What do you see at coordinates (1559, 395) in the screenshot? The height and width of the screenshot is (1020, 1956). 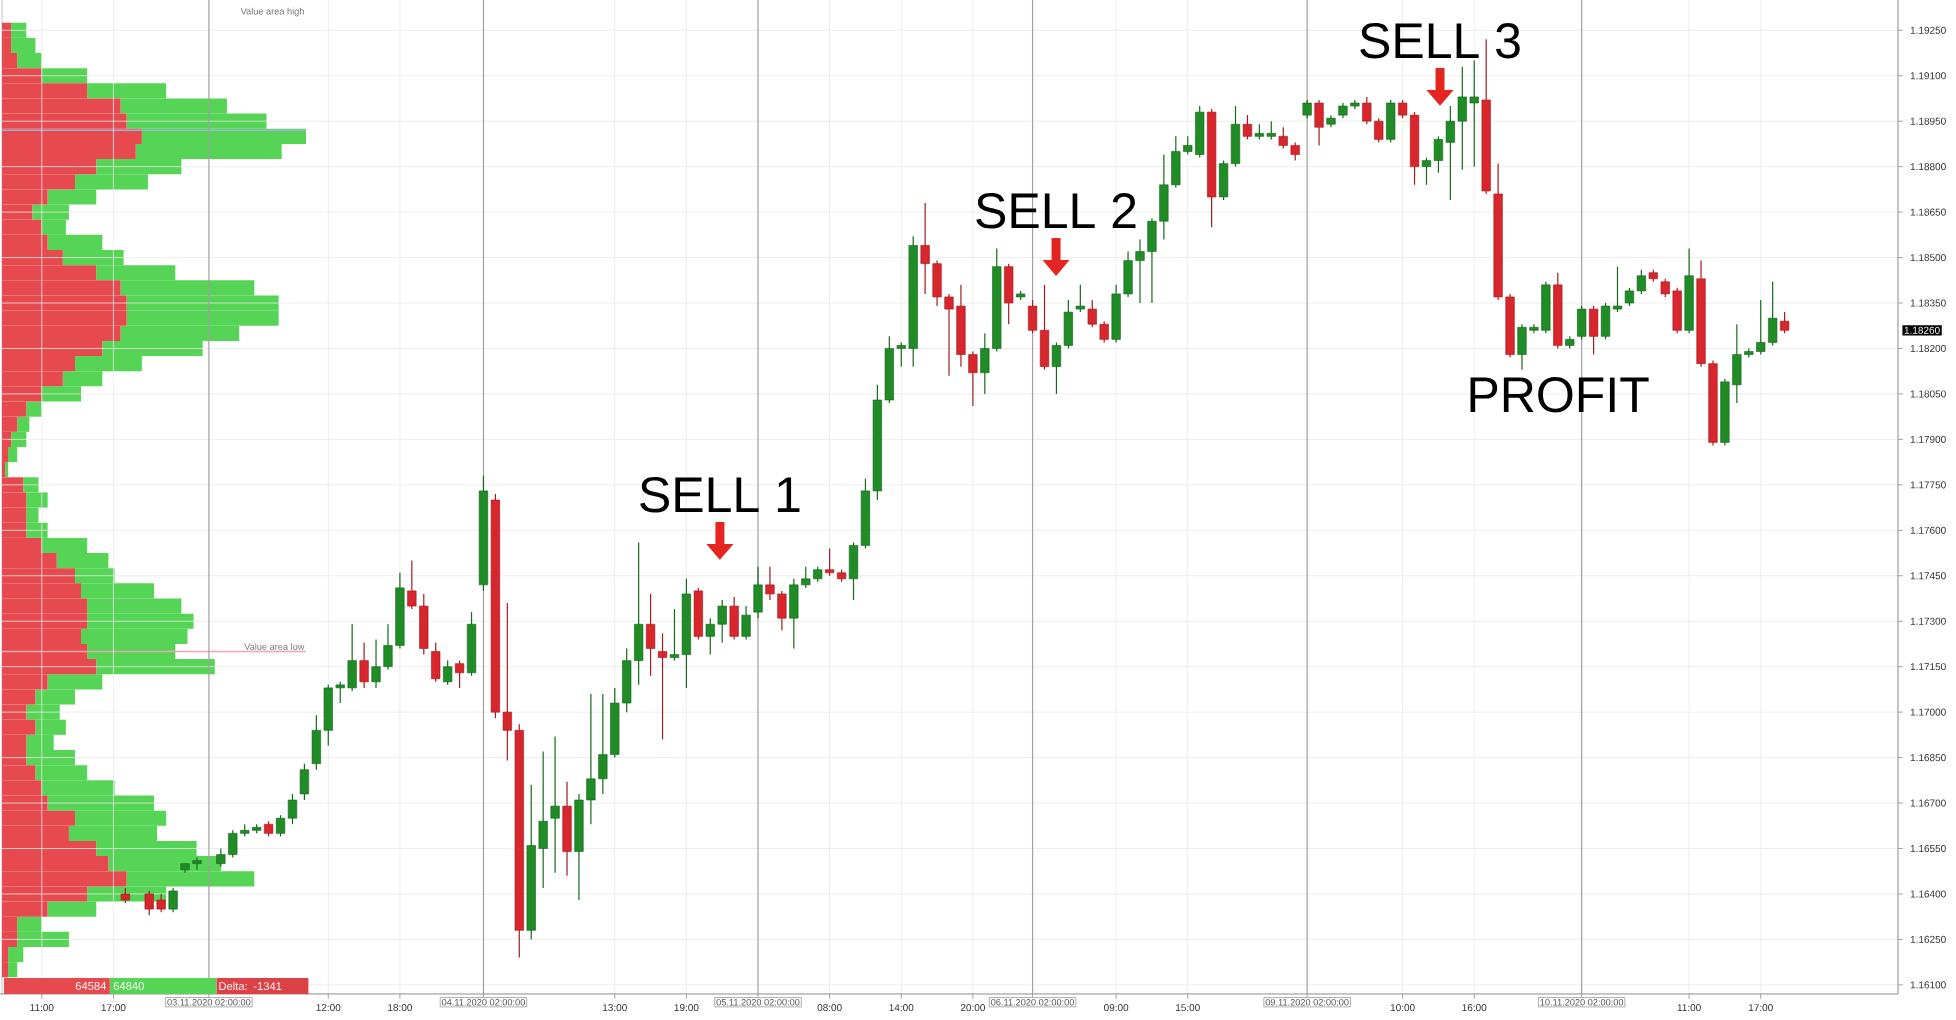 I see `annotation: PROFIT` at bounding box center [1559, 395].